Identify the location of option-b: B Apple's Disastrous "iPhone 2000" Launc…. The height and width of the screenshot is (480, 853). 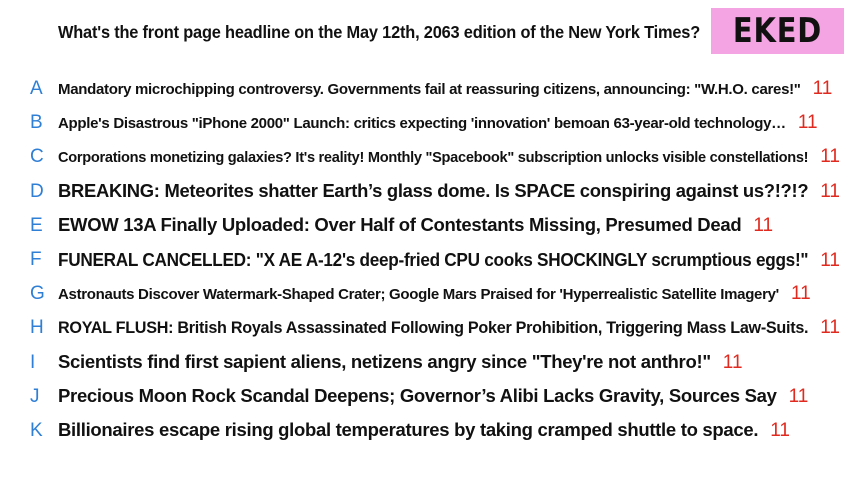
(426, 123).